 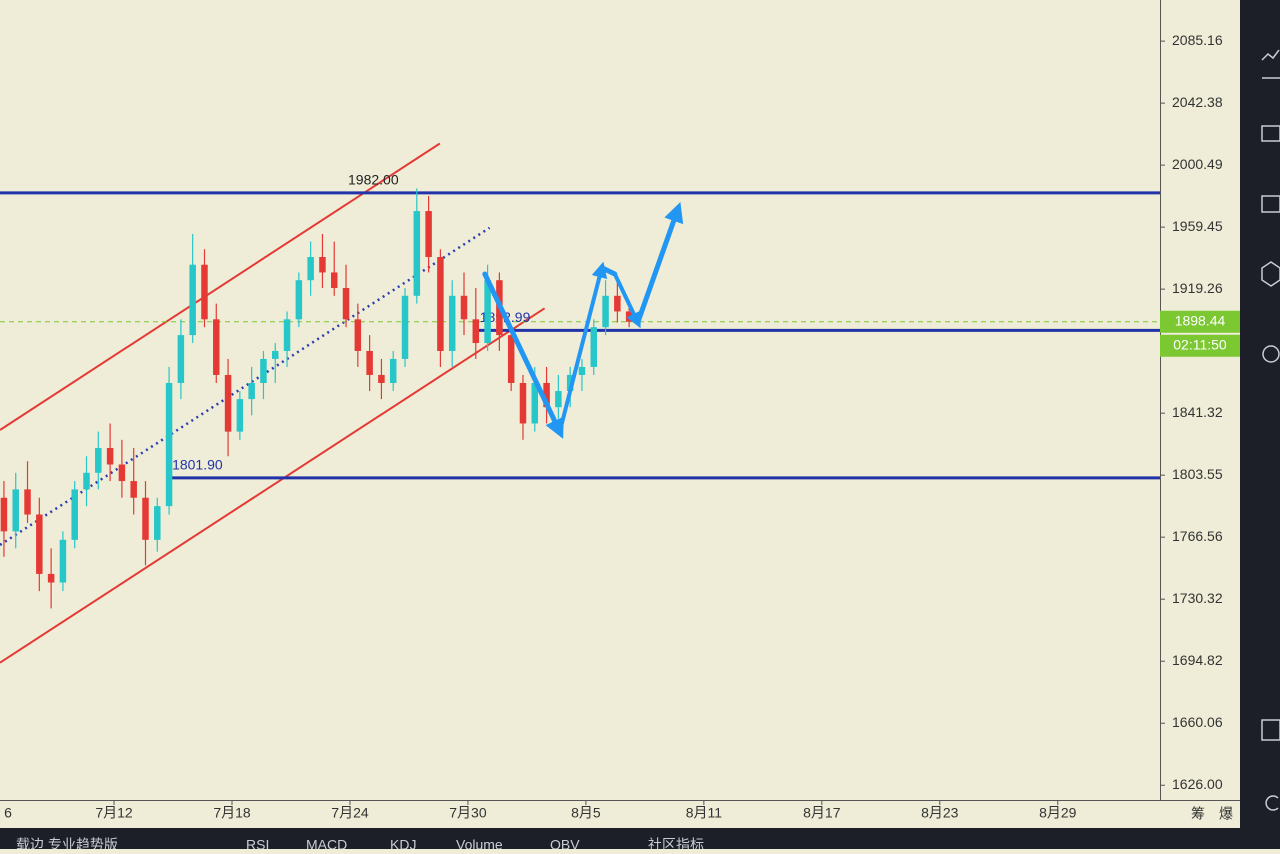 What do you see at coordinates (1197, 412) in the screenshot?
I see `y-tick-label: 1841.32` at bounding box center [1197, 412].